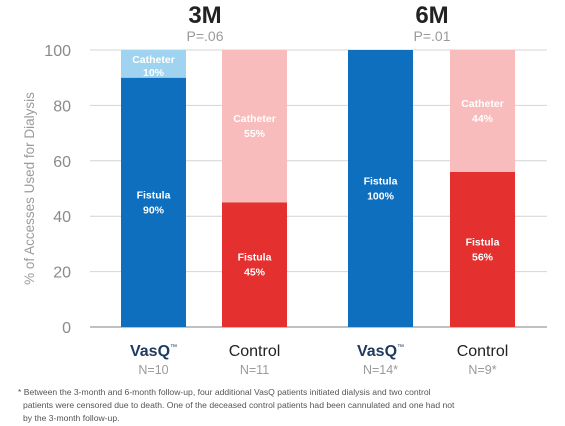 This screenshot has height=426, width=565. What do you see at coordinates (432, 36) in the screenshot?
I see `group-pvalue: P=.01` at bounding box center [432, 36].